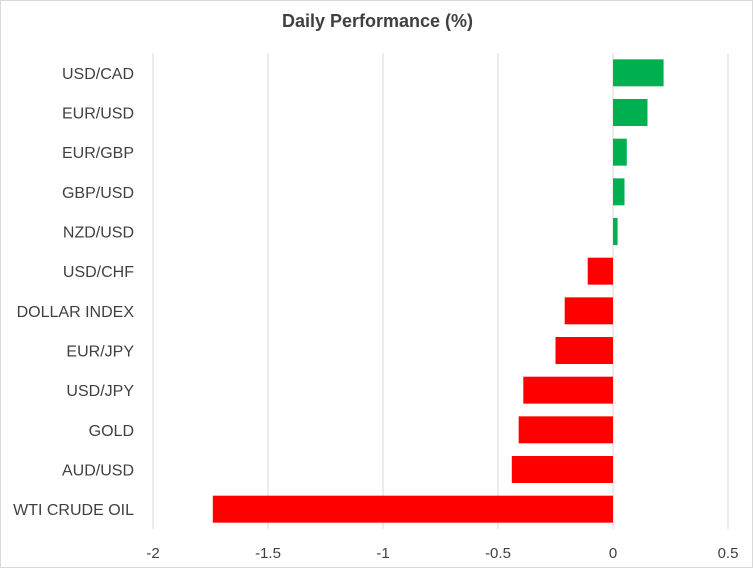 This screenshot has width=753, height=569. What do you see at coordinates (98, 272) in the screenshot?
I see `category-label: USD/CHF` at bounding box center [98, 272].